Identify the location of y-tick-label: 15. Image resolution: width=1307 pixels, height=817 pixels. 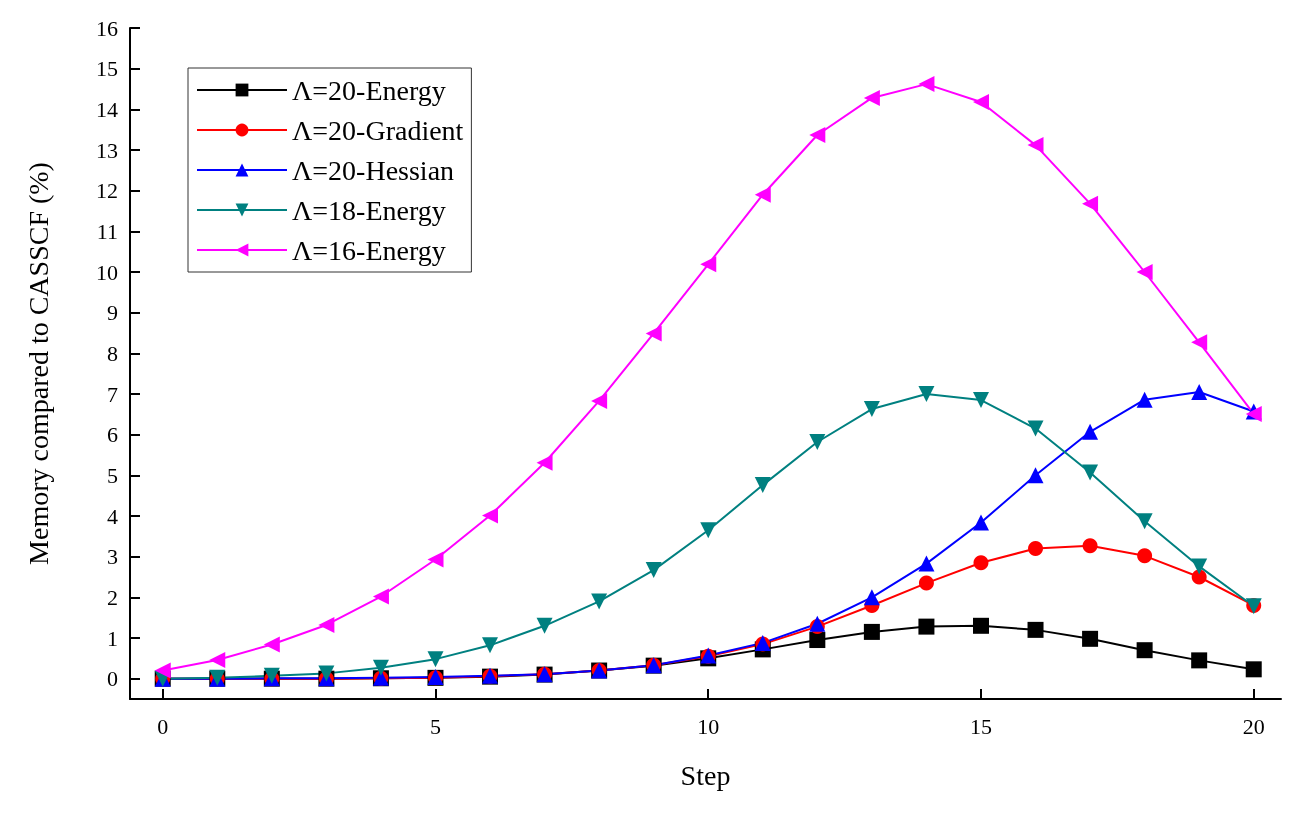
(107, 69).